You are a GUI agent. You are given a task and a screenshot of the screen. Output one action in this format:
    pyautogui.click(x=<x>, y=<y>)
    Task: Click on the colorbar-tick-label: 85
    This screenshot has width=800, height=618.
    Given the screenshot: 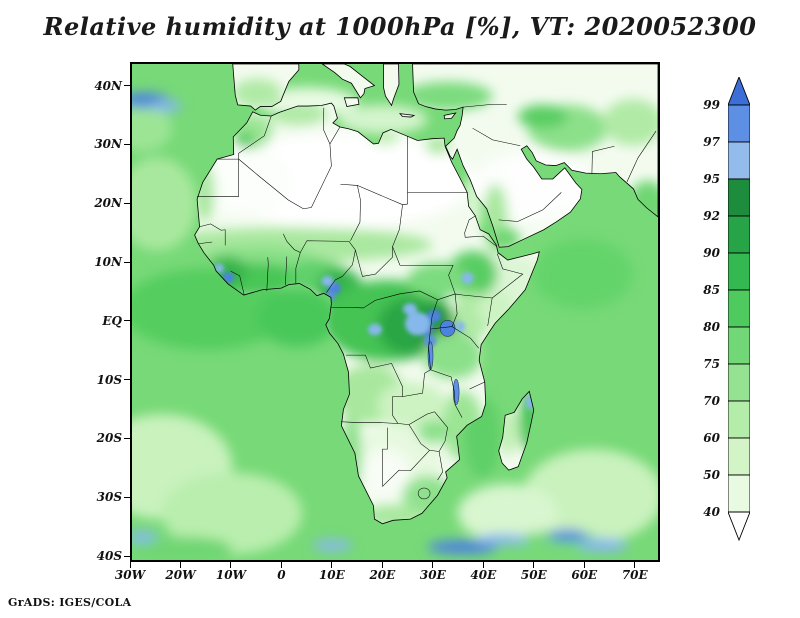 What is the action you would take?
    pyautogui.click(x=711, y=290)
    